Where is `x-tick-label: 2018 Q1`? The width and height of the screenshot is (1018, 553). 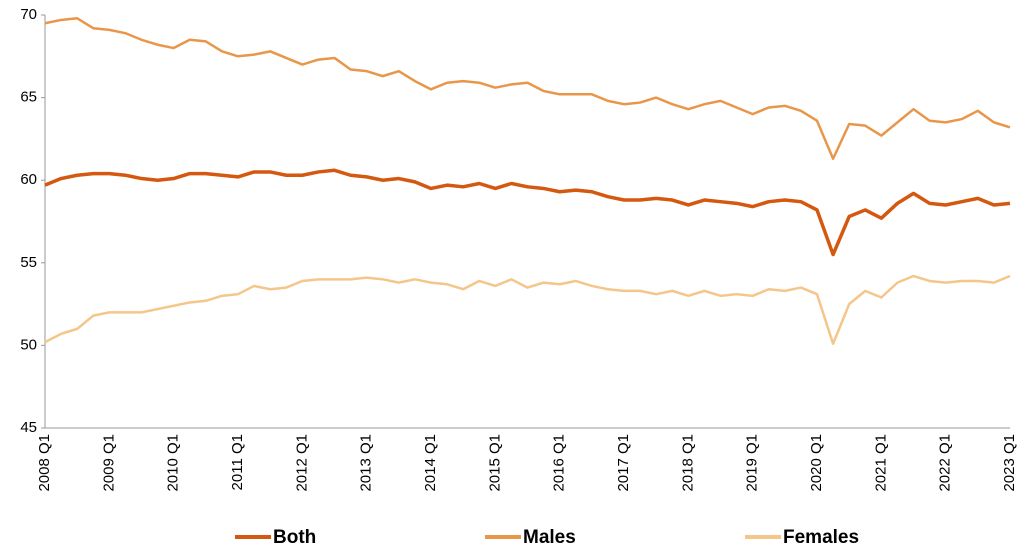 x-tick-label: 2018 Q1 is located at coordinates (687, 463).